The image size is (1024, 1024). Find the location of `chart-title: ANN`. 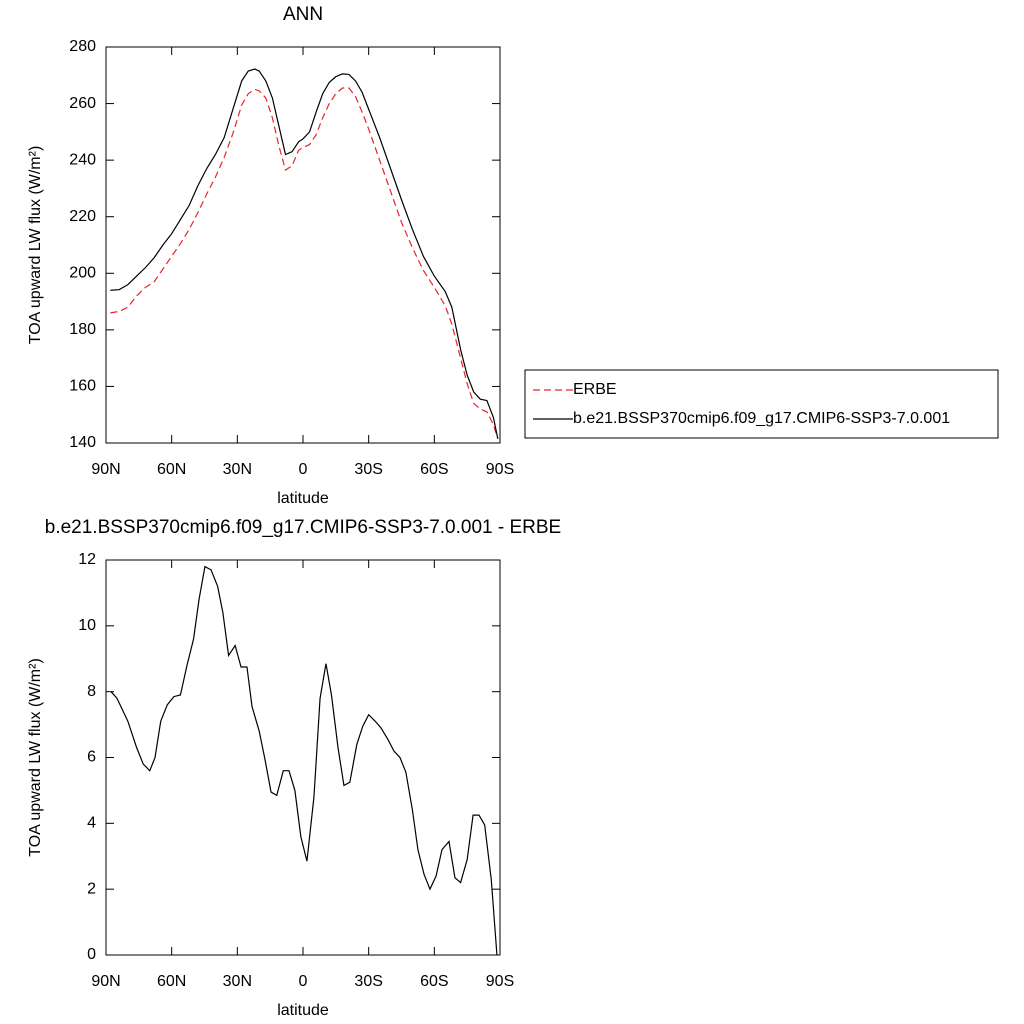

chart-title: ANN is located at coordinates (303, 14).